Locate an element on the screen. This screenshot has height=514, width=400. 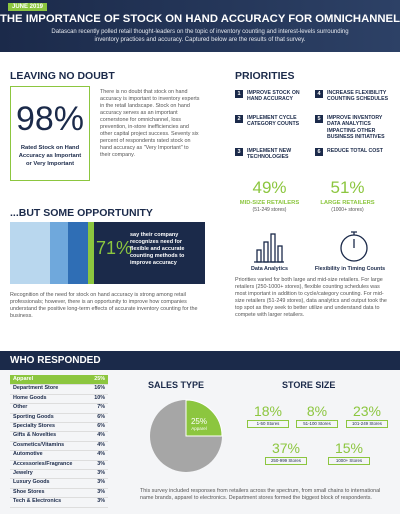
store-size-item: 18% 1-50 Stores is located at coordinates (268, 415).